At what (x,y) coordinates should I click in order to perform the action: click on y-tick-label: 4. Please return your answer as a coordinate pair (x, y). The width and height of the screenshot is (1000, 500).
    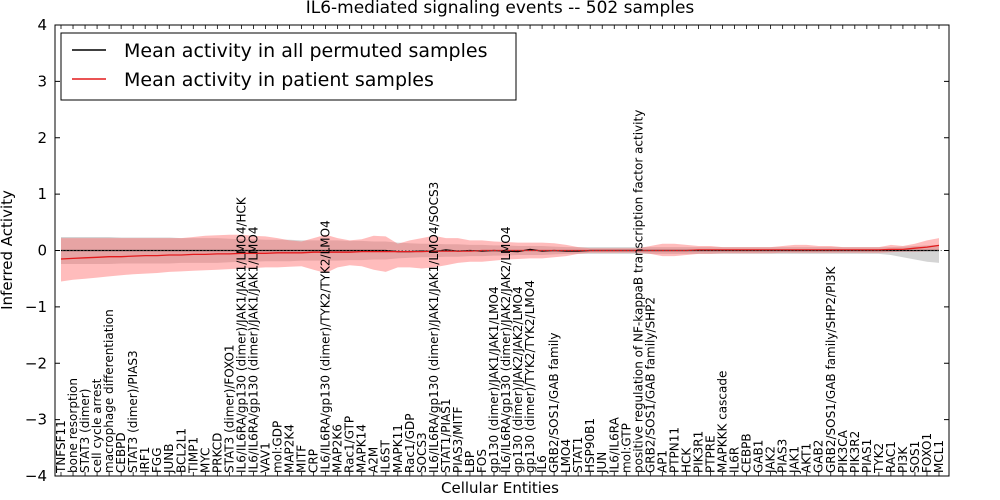
    Looking at the image, I should click on (42, 25).